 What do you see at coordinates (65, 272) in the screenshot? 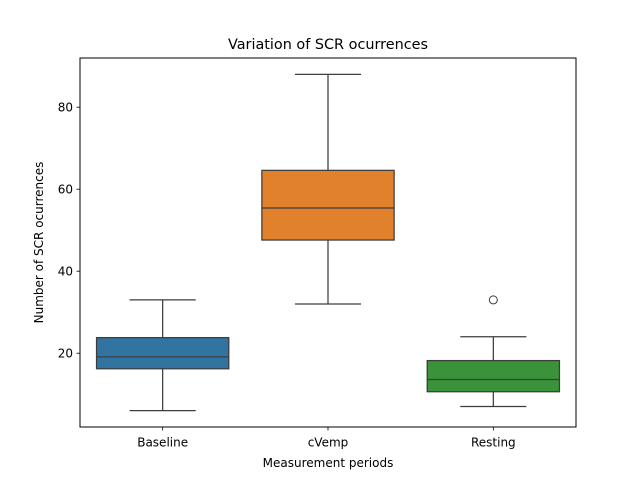
I see `y-tick-label-40: 40` at bounding box center [65, 272].